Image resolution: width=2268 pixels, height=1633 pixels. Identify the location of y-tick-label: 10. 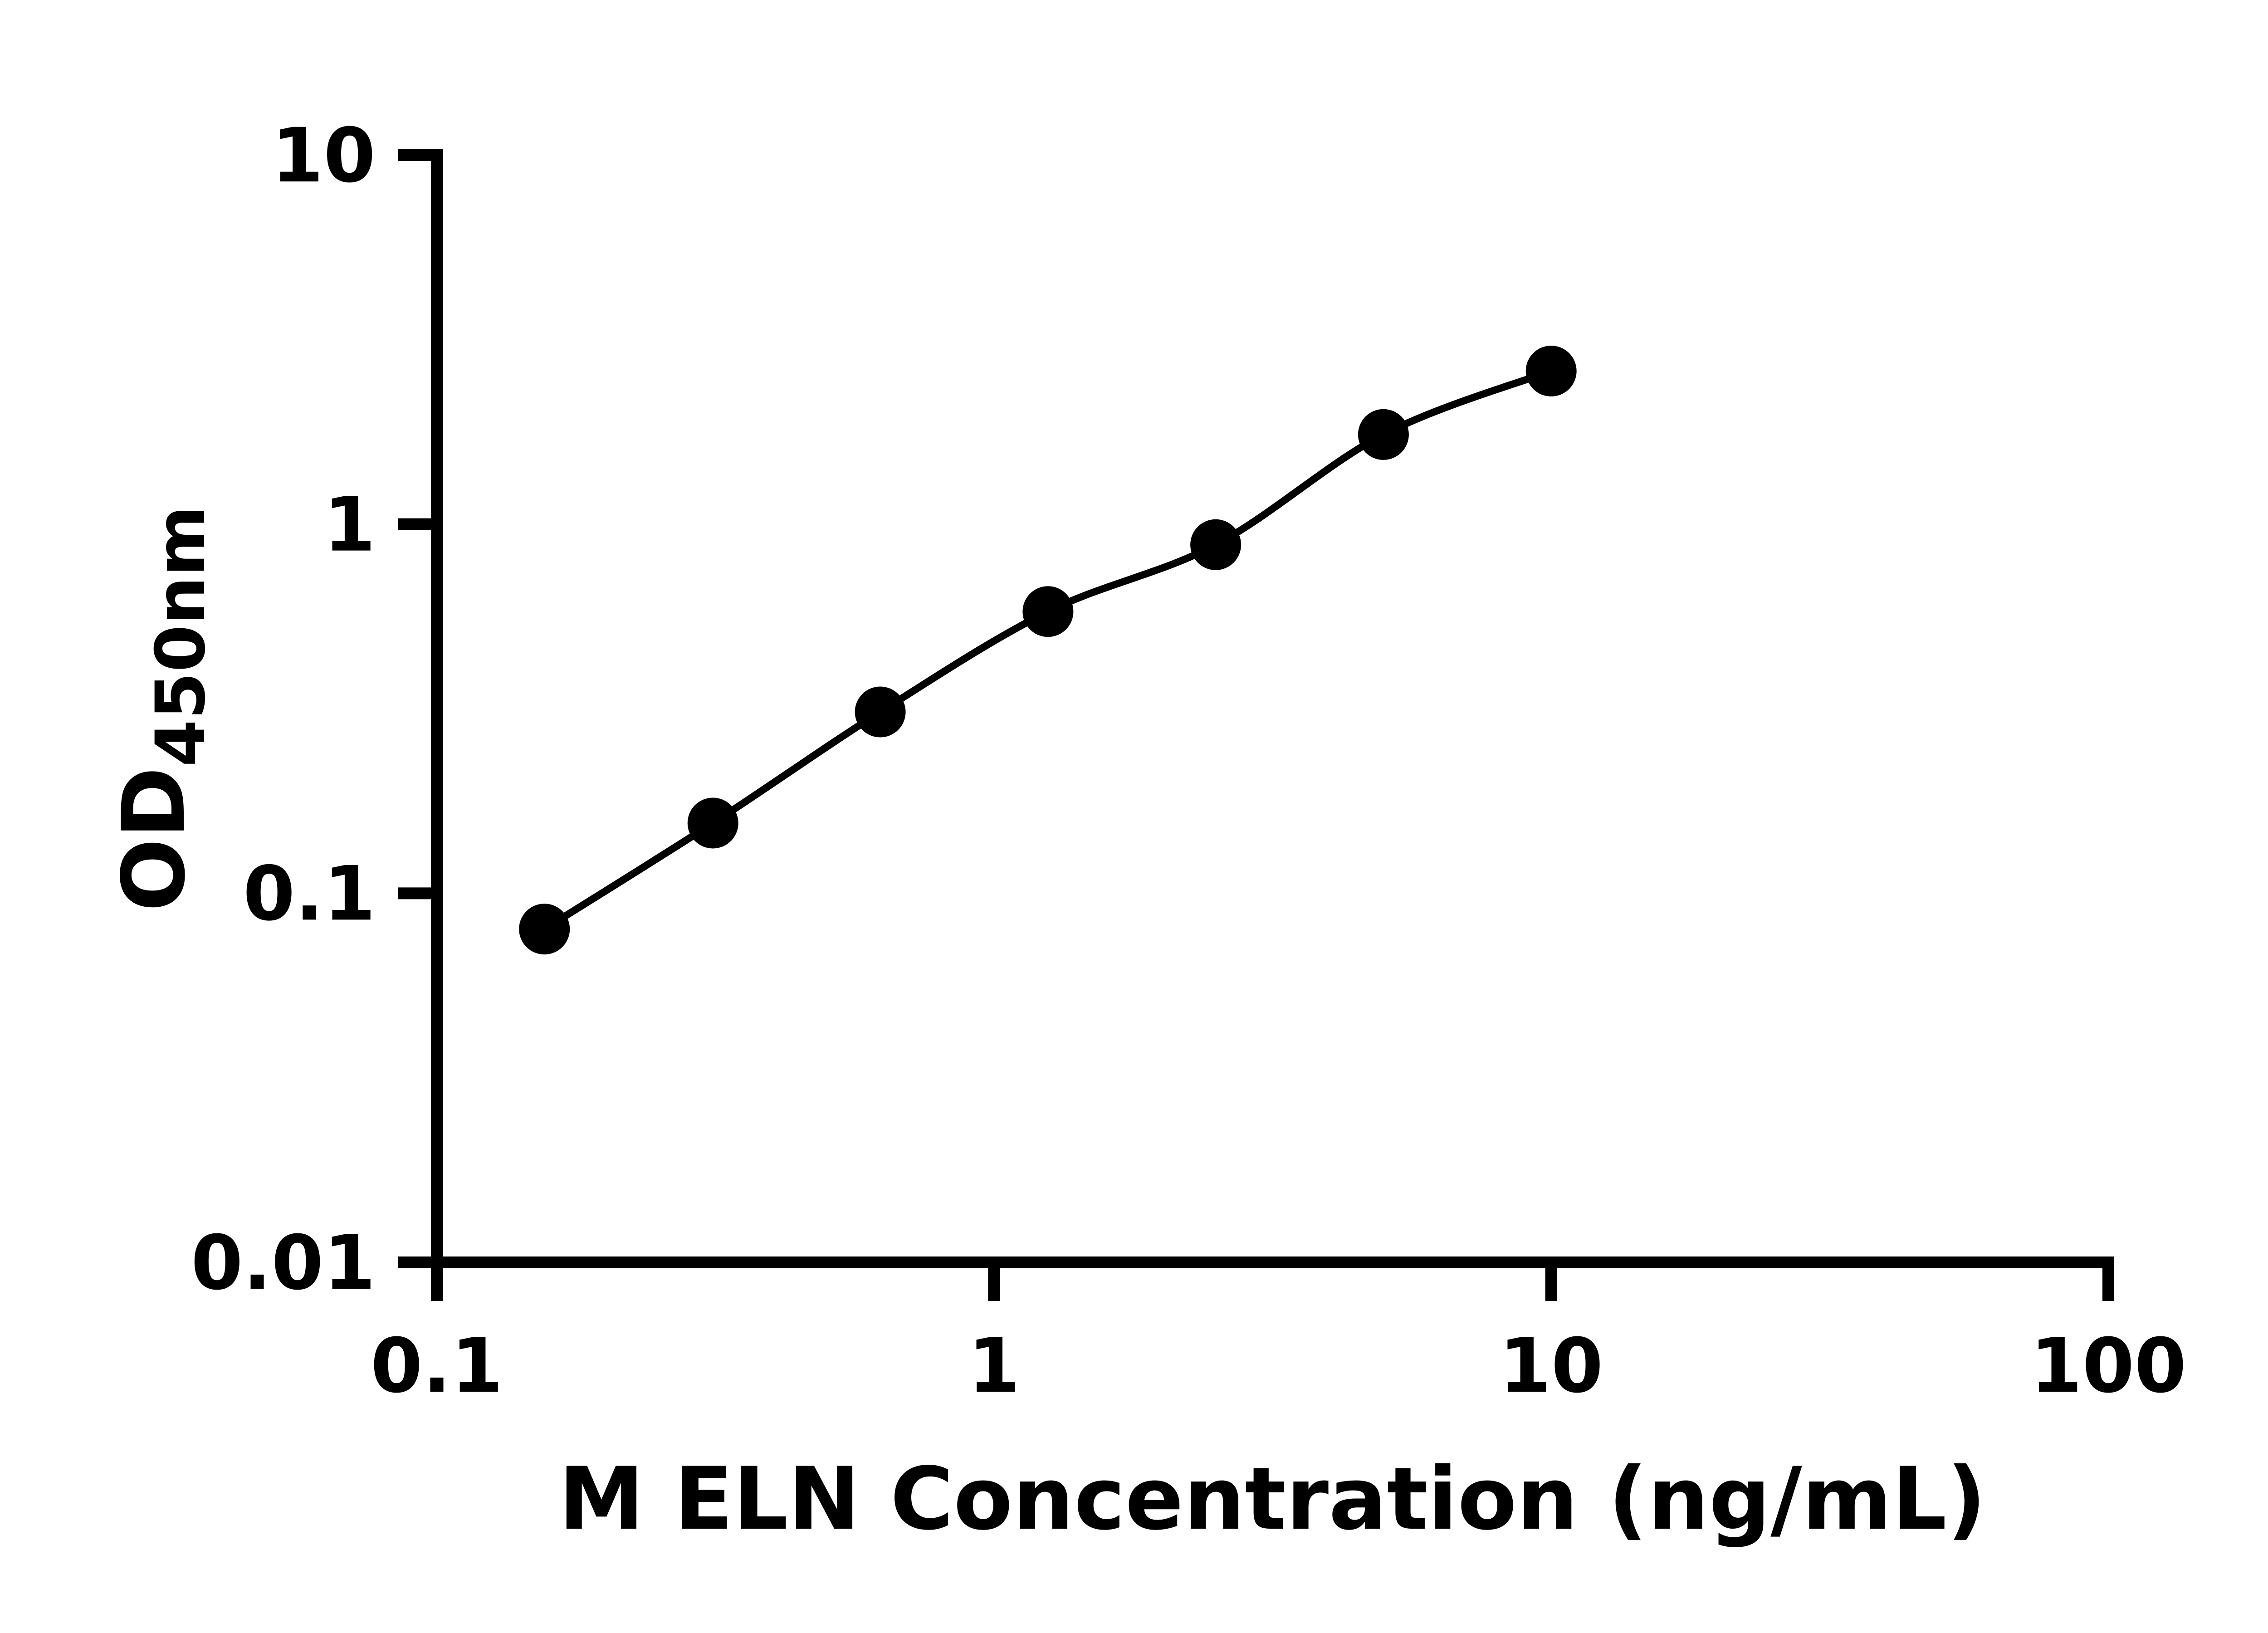
(324, 155).